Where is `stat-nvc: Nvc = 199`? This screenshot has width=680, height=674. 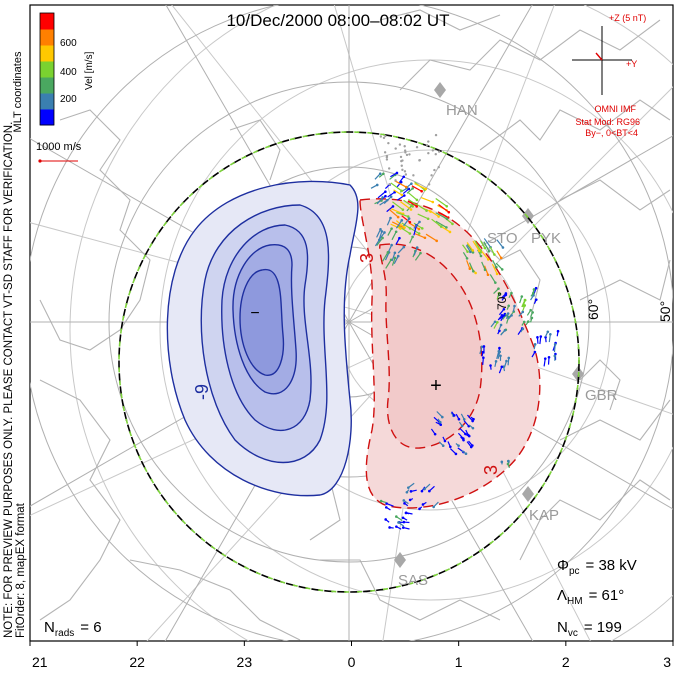
stat-nvc: Nvc = 199 is located at coordinates (589, 629).